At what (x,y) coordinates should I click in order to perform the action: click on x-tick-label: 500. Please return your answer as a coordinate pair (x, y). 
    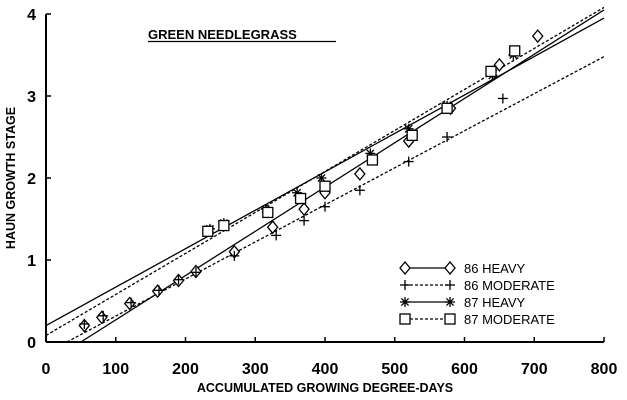
    Looking at the image, I should click on (394, 369).